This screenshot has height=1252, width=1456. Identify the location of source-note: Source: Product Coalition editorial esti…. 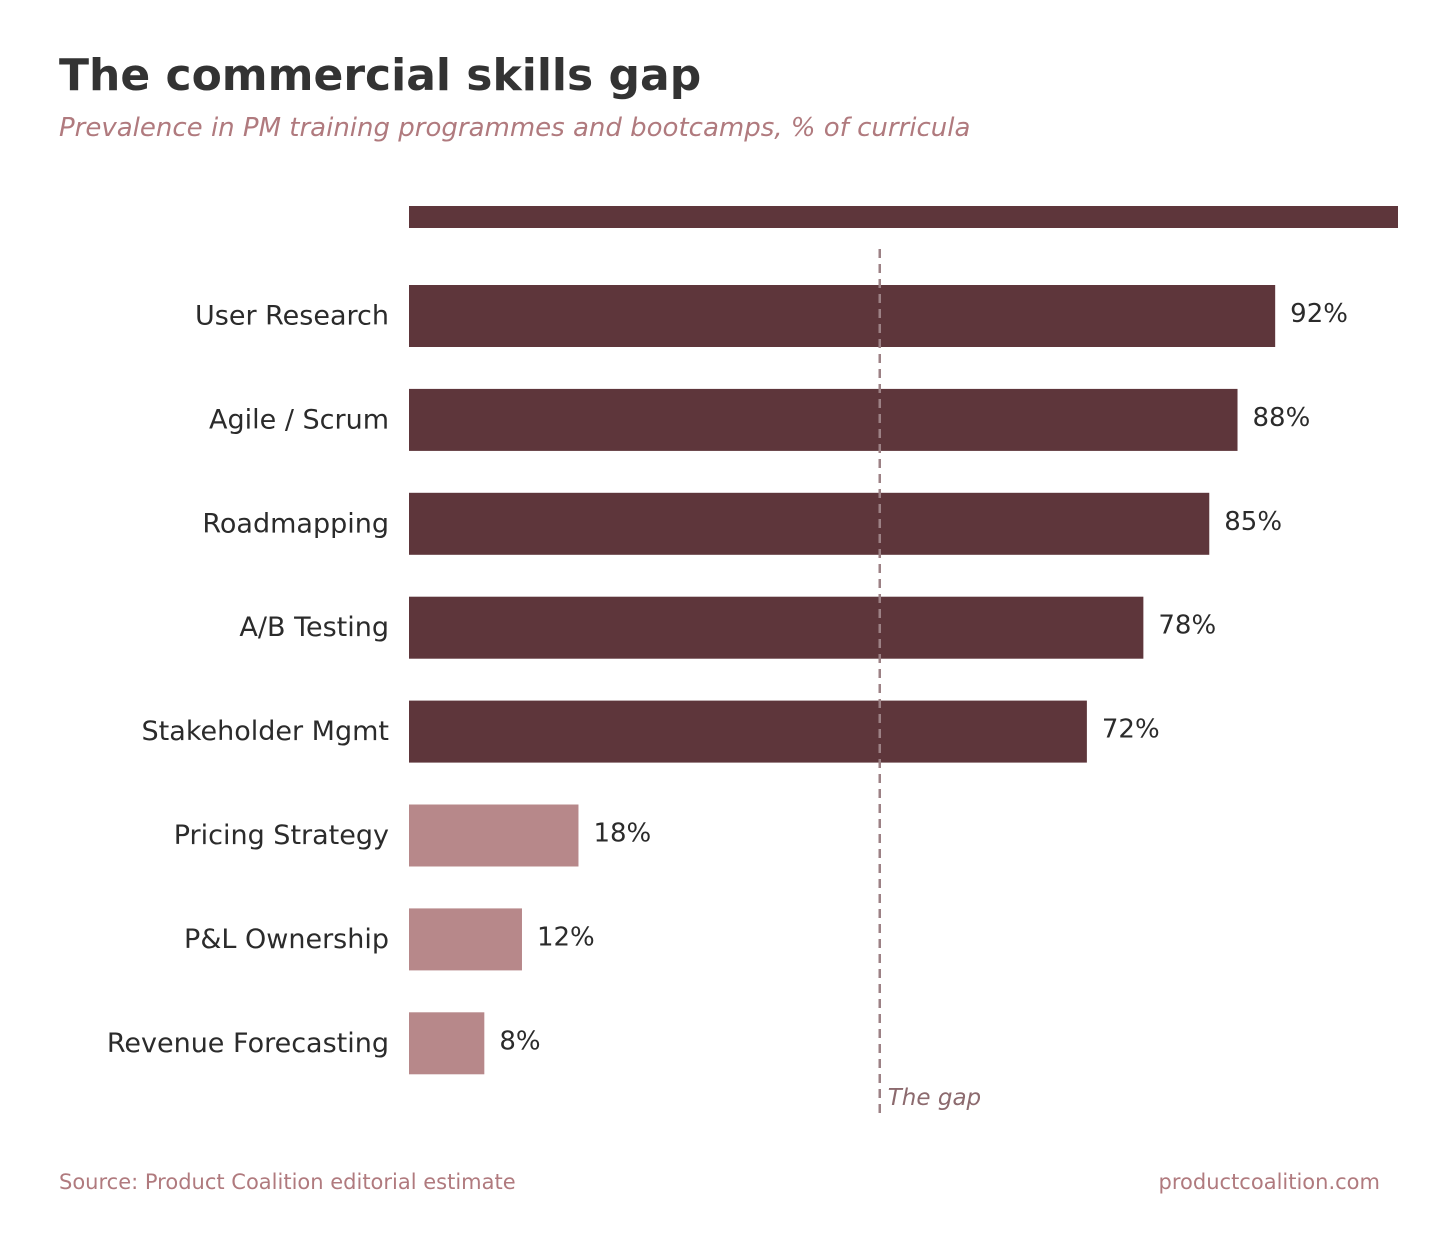
(287, 1182).